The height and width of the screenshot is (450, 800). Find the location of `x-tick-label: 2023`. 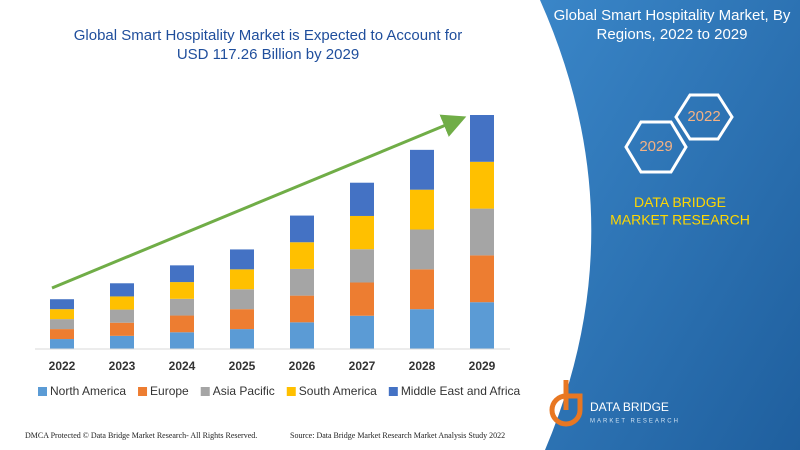

x-tick-label: 2023 is located at coordinates (122, 366).